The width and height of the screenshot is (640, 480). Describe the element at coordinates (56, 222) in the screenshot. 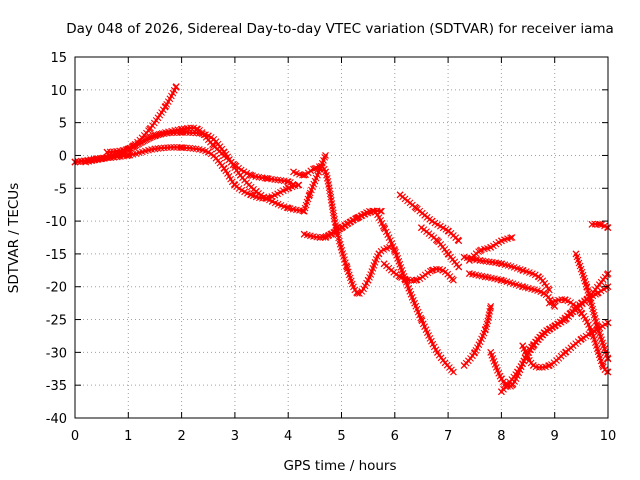

I see `y-tick-label: -10` at that location.